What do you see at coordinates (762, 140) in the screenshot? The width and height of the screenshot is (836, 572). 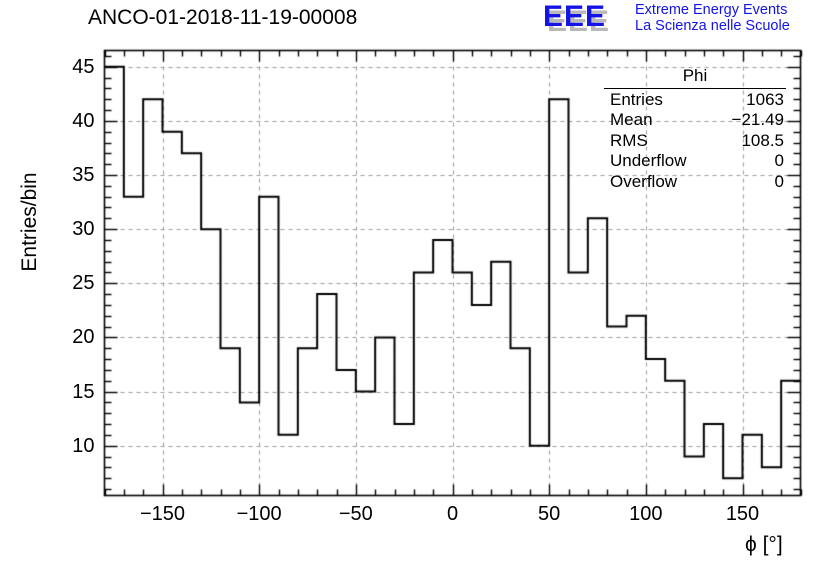 I see `stats-row-value: 108.5` at bounding box center [762, 140].